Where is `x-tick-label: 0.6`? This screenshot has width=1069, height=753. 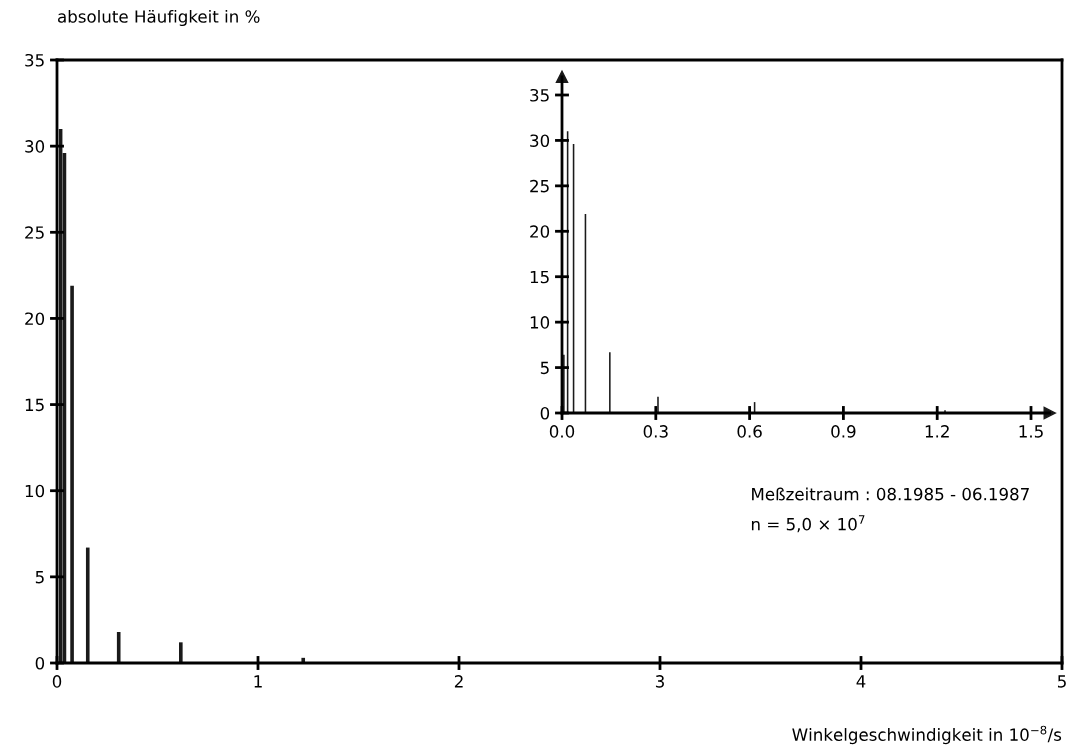 x-tick-label: 0.6 is located at coordinates (749, 431).